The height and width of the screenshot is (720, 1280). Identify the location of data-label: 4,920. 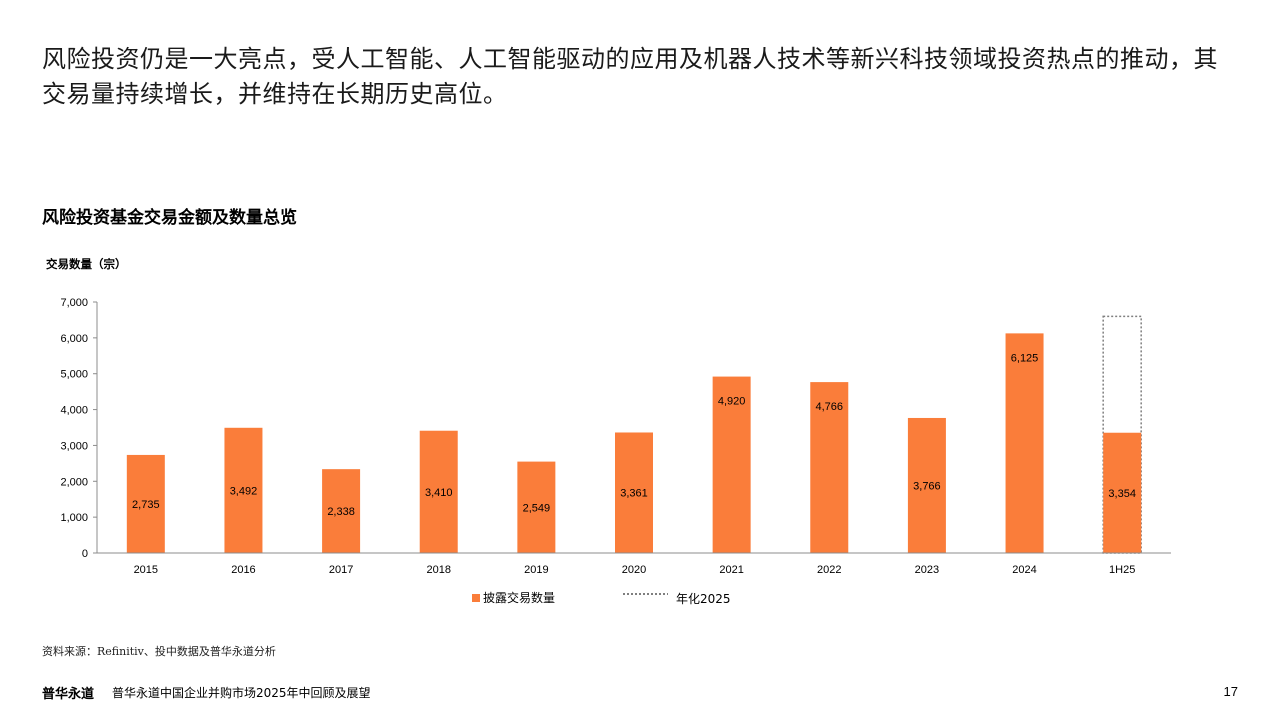
(732, 402).